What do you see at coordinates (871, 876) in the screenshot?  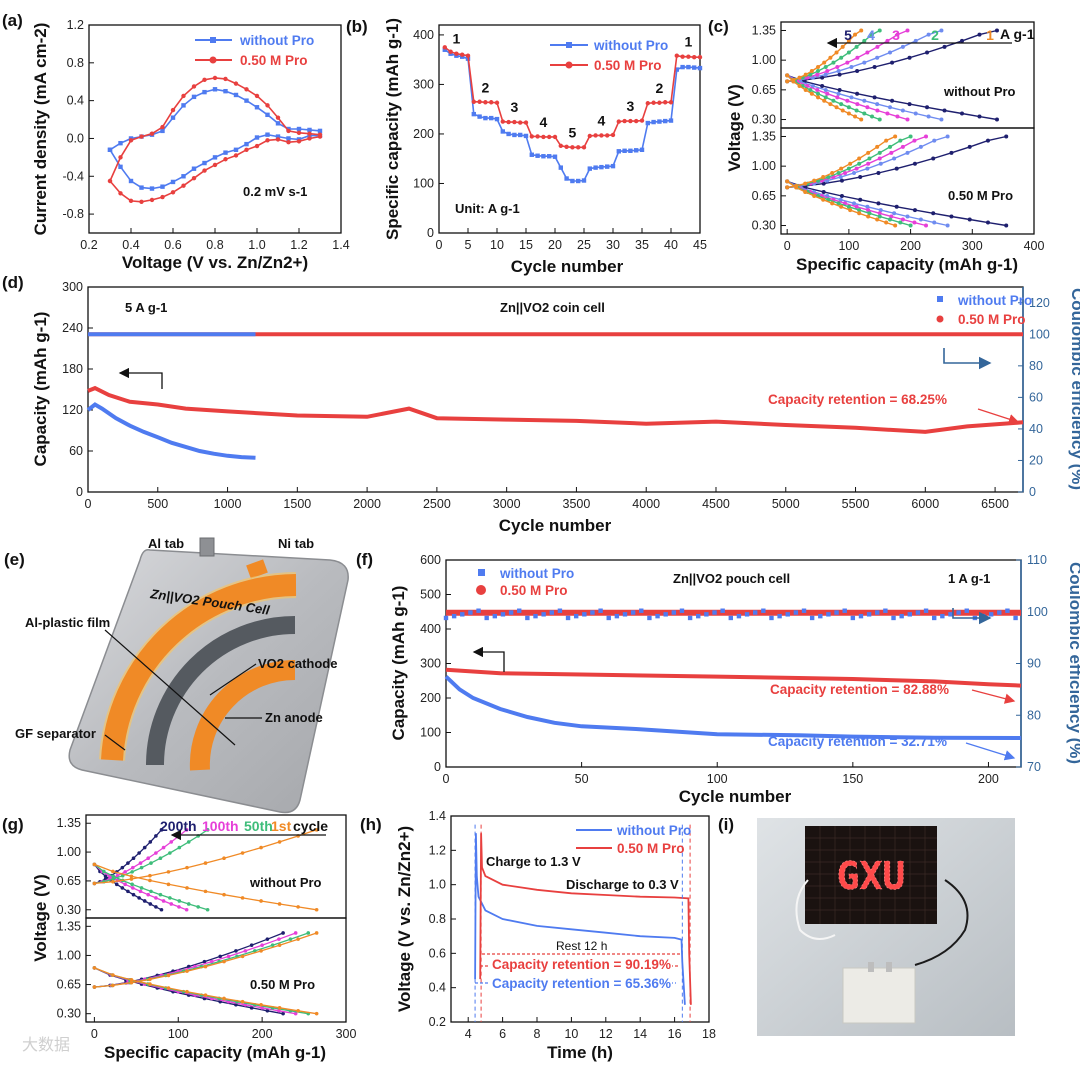 I see `led-display-text: GXU` at bounding box center [871, 876].